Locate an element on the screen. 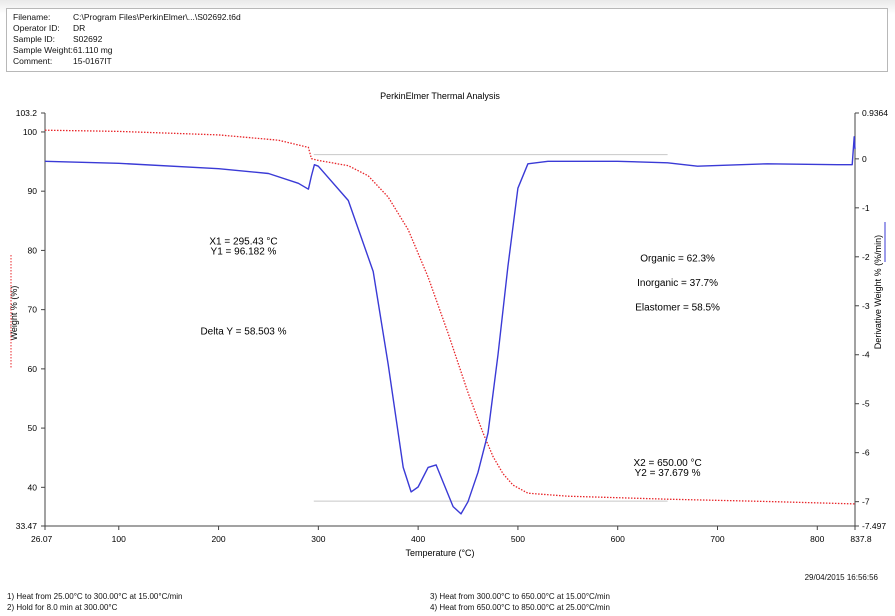 This screenshot has width=895, height=616. info-key: Filename: is located at coordinates (32, 17).